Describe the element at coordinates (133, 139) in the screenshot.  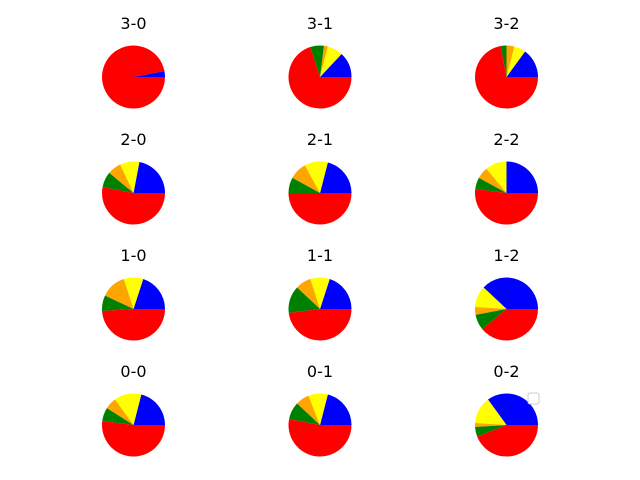
I see `pie-title: 2-0` at that location.